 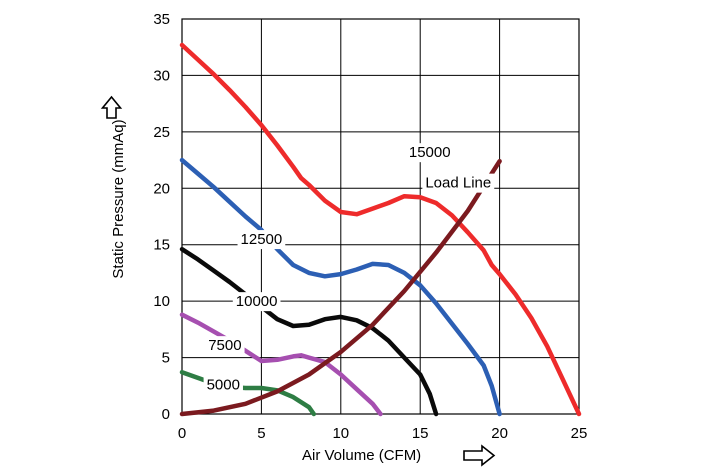 I want to click on series-label-text: 12500, so click(x=262, y=239).